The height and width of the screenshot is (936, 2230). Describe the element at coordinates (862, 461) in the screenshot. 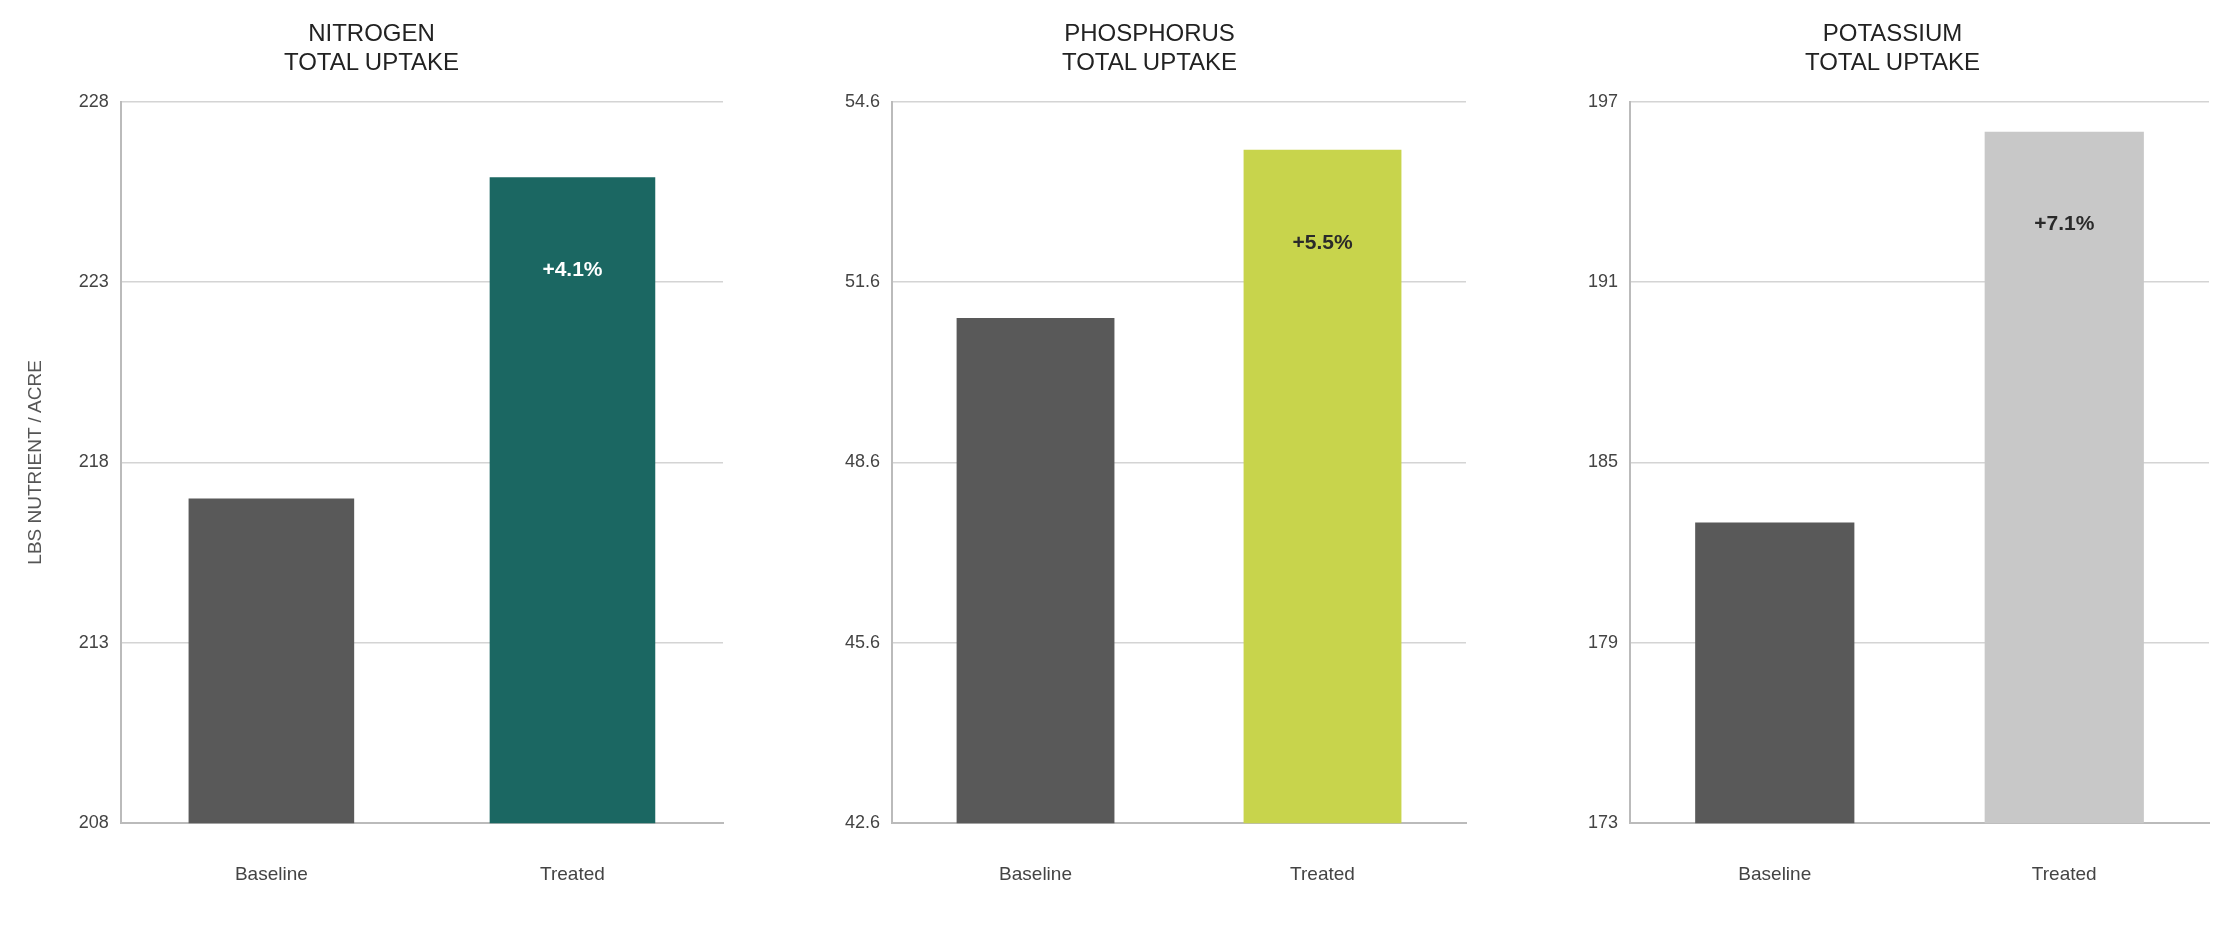

I see `y-tick-label: 48.6` at that location.